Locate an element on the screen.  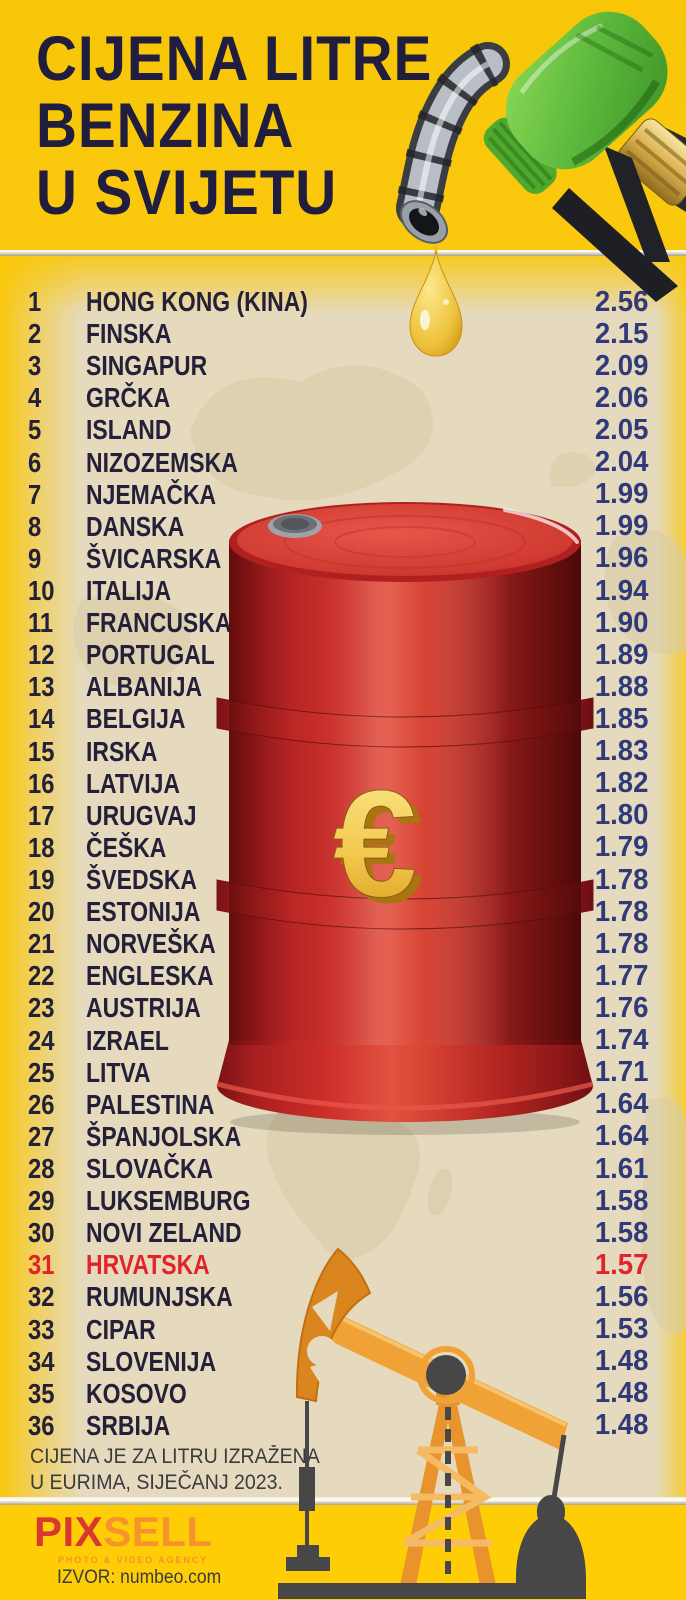
country-name: NIZOZEMSKA is located at coordinates (162, 462).